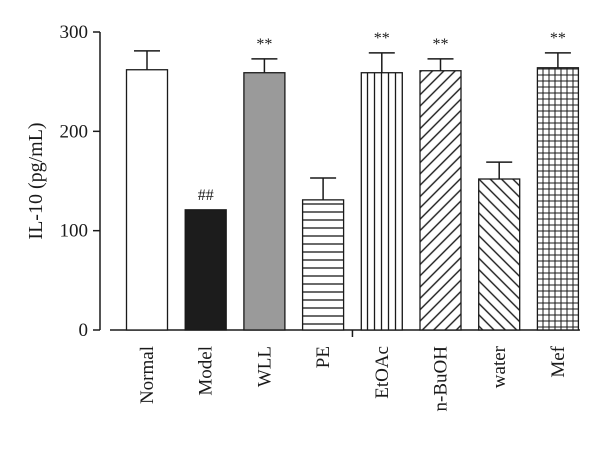  Describe the element at coordinates (441, 379) in the screenshot. I see `category-label: n-BuOH` at that location.